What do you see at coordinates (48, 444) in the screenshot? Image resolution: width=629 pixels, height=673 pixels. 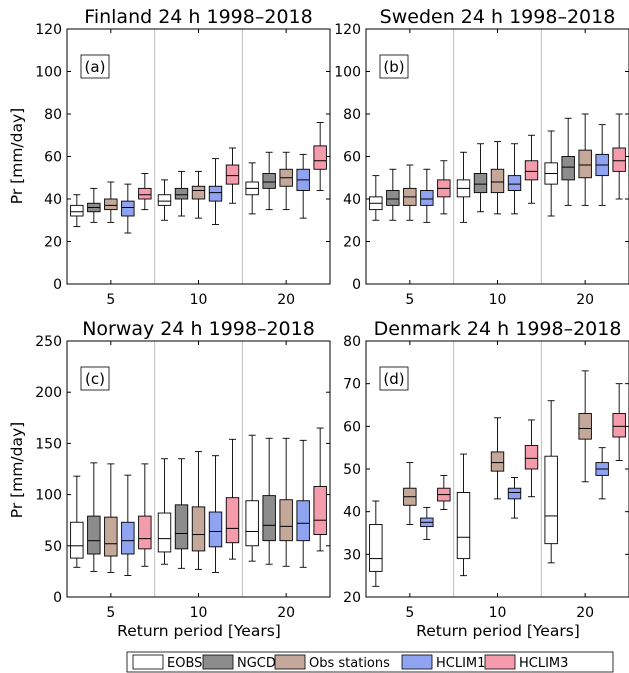 I see `y-tick-label: 150` at bounding box center [48, 444].